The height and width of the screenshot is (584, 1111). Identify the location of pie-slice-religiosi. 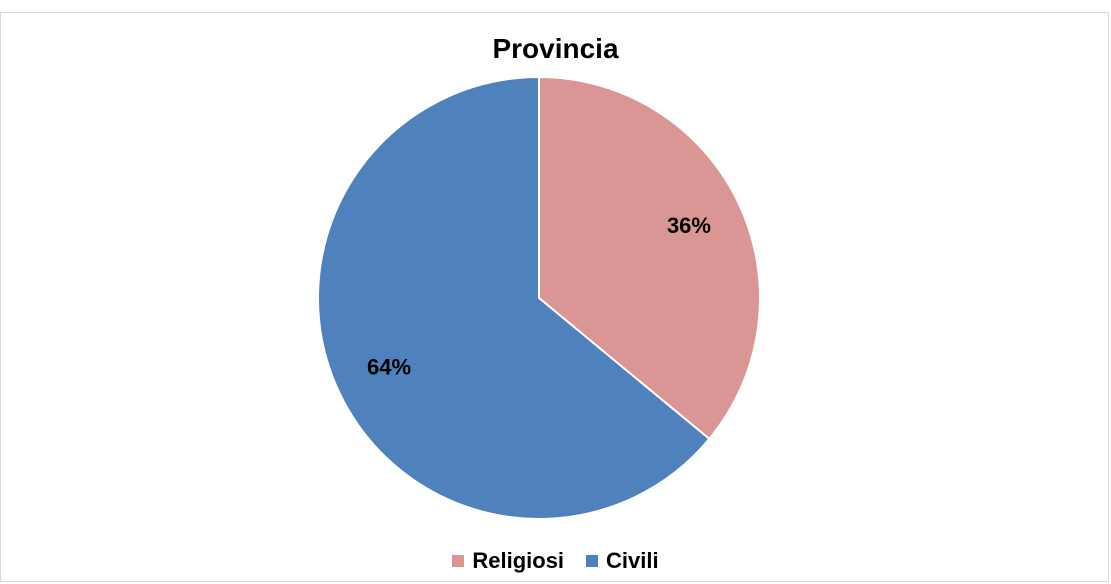
(649, 258).